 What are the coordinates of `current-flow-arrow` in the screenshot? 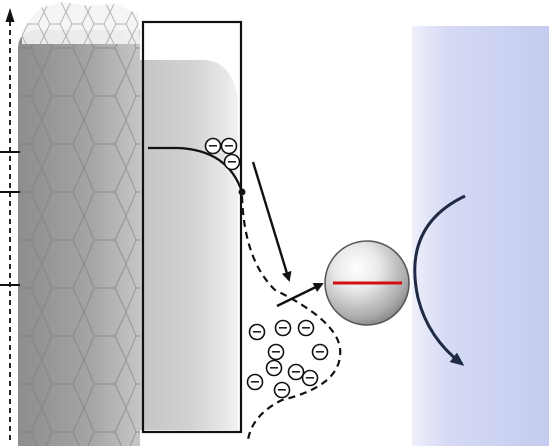 It's located at (439, 280).